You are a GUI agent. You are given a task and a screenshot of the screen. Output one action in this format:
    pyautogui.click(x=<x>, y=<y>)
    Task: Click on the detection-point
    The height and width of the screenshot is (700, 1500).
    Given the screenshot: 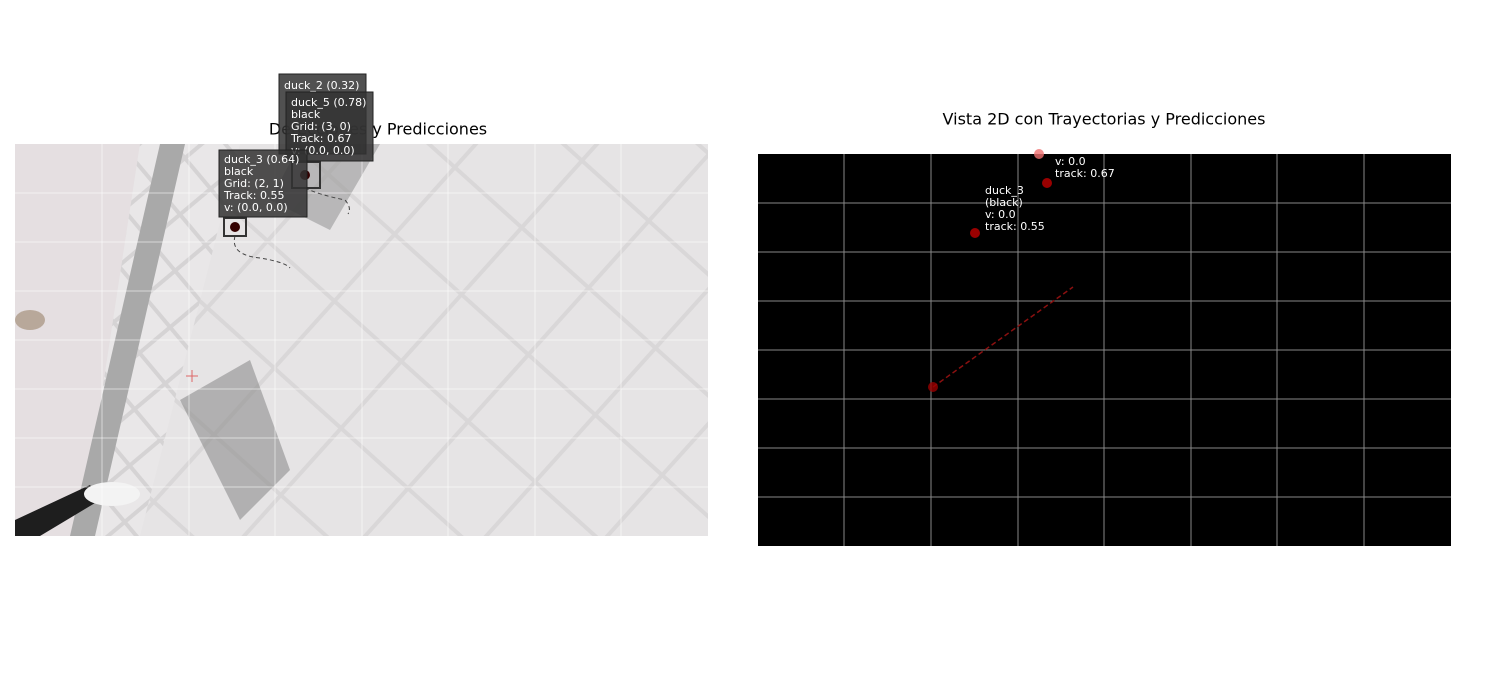 What is the action you would take?
    pyautogui.click(x=235, y=227)
    